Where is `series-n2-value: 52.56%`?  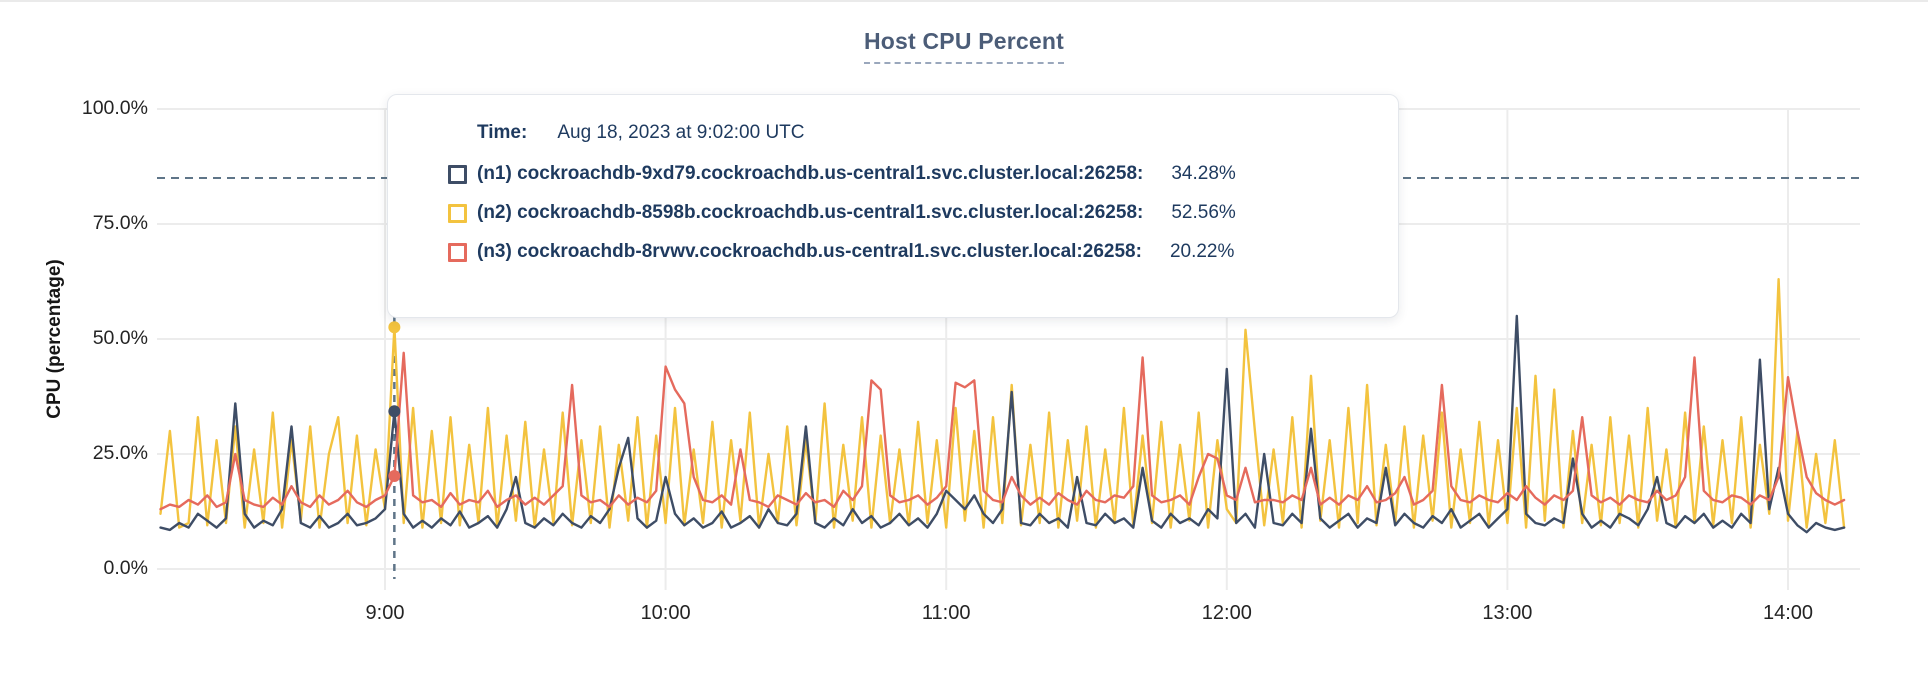 series-n2-value: 52.56% is located at coordinates (1203, 212).